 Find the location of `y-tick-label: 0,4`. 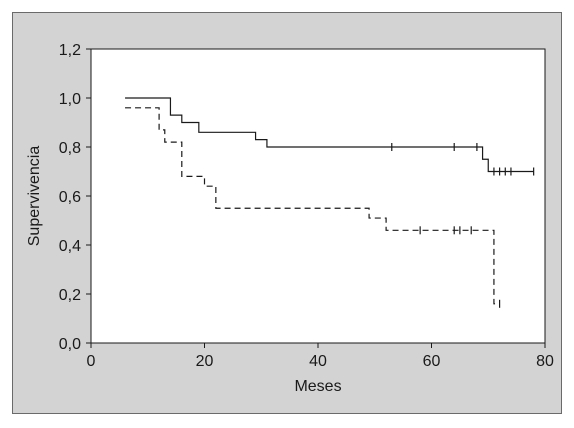

y-tick-label: 0,4 is located at coordinates (70, 246).